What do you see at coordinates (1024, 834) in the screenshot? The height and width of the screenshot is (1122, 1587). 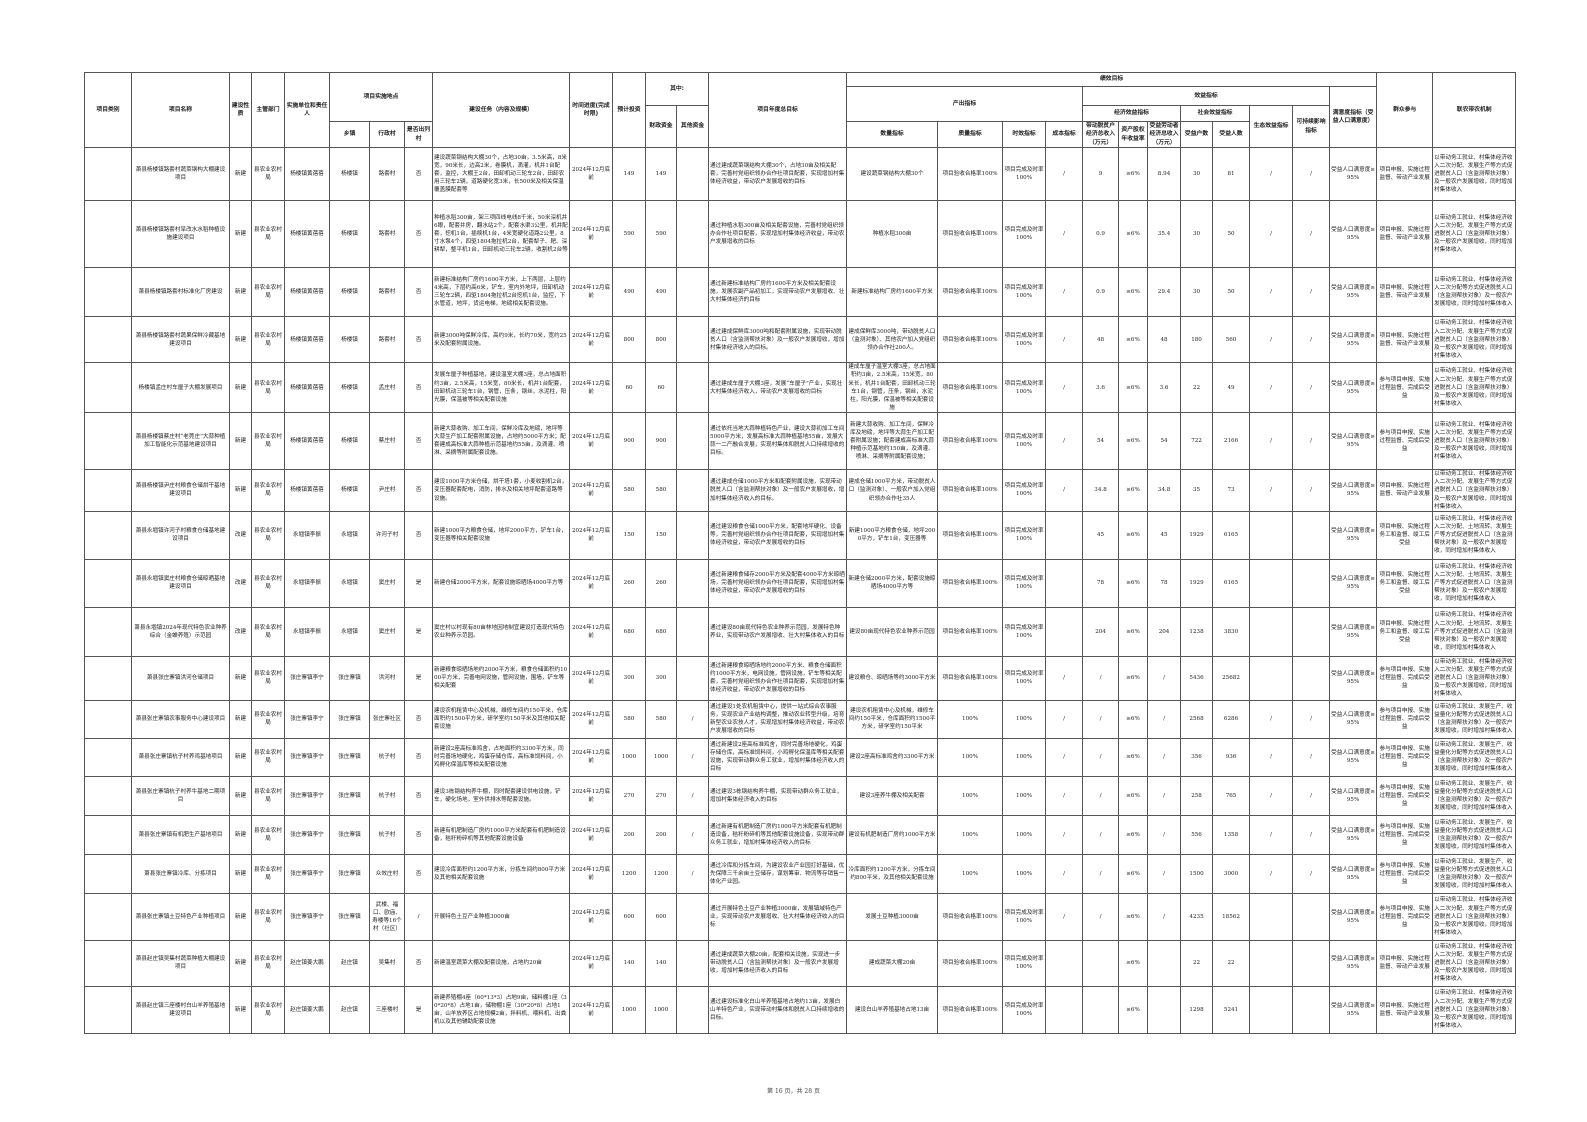 I see `cell-timeliness: 100%` at bounding box center [1024, 834].